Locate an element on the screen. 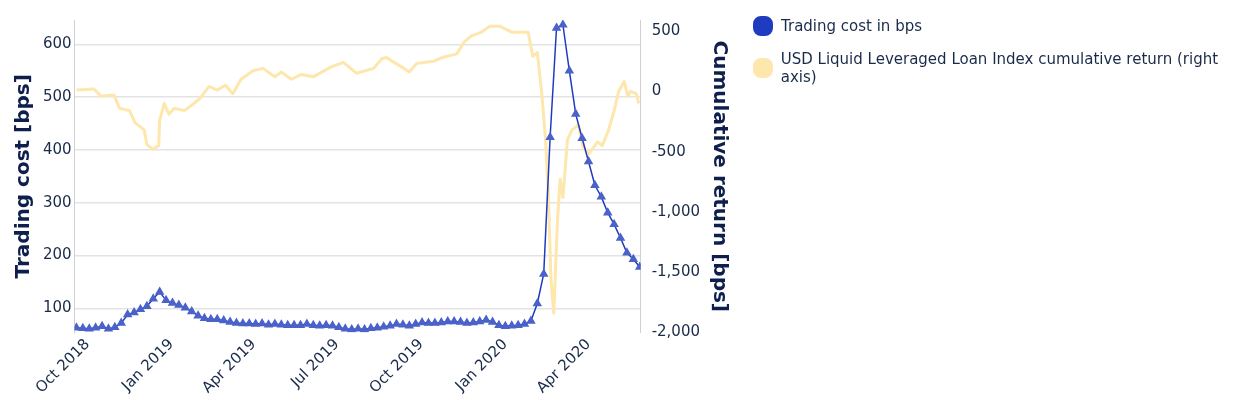  y2-tick-label: -2,000 is located at coordinates (675, 331).